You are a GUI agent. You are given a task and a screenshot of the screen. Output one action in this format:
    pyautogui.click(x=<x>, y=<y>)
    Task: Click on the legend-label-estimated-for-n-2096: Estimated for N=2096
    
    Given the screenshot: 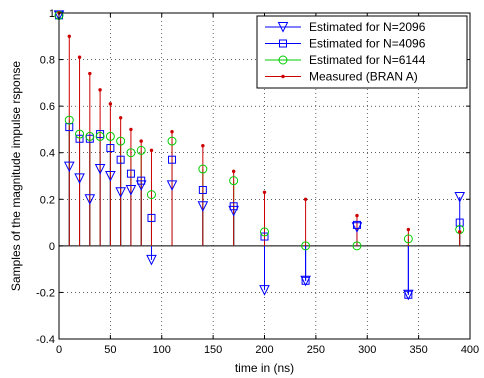 What is the action you would take?
    pyautogui.click(x=367, y=27)
    